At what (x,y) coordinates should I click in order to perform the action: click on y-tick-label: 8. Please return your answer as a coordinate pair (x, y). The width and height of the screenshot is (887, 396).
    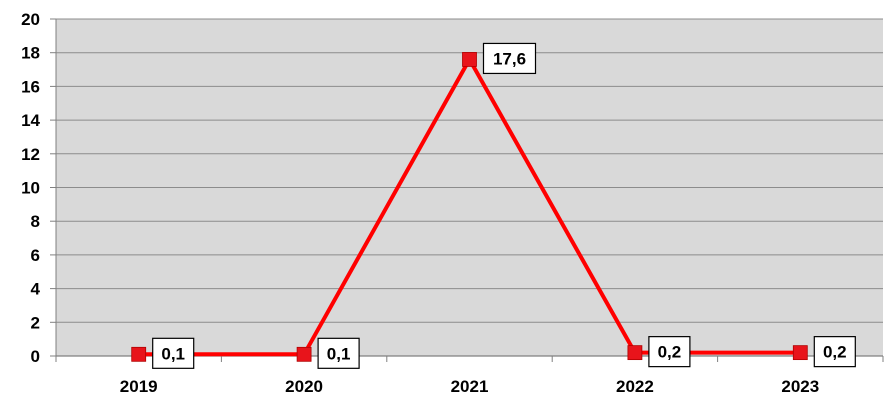
    Looking at the image, I should click on (35, 221).